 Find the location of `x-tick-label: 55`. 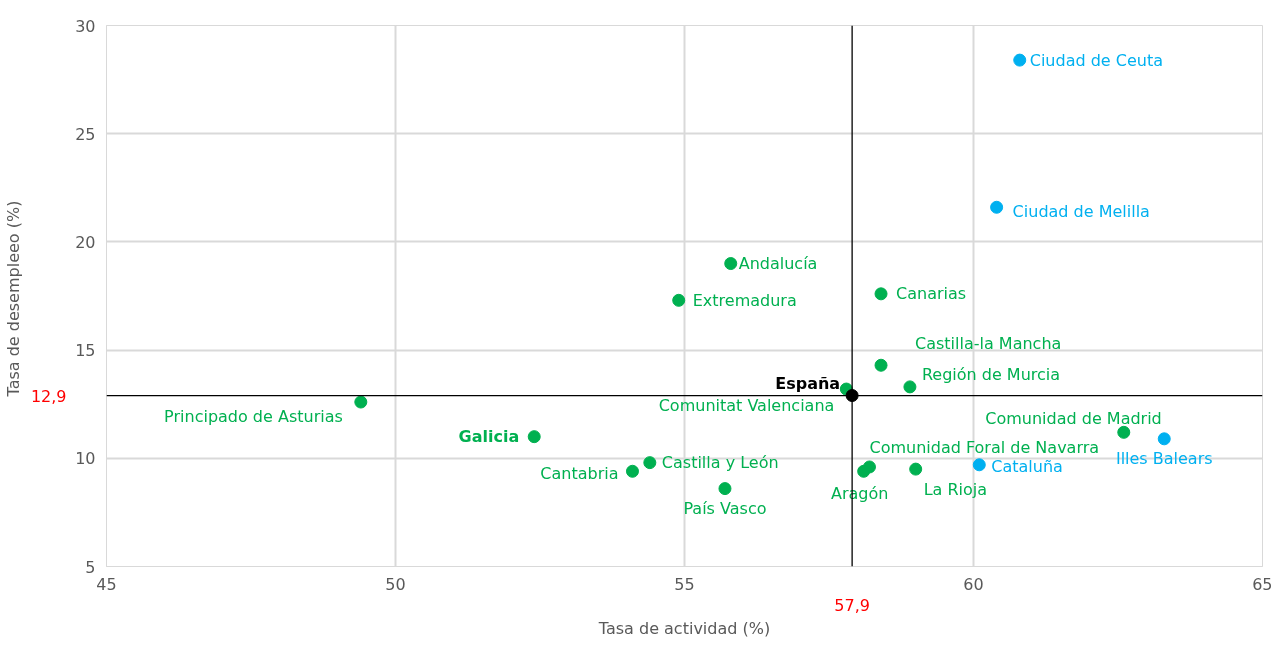

x-tick-label: 55 is located at coordinates (684, 584).